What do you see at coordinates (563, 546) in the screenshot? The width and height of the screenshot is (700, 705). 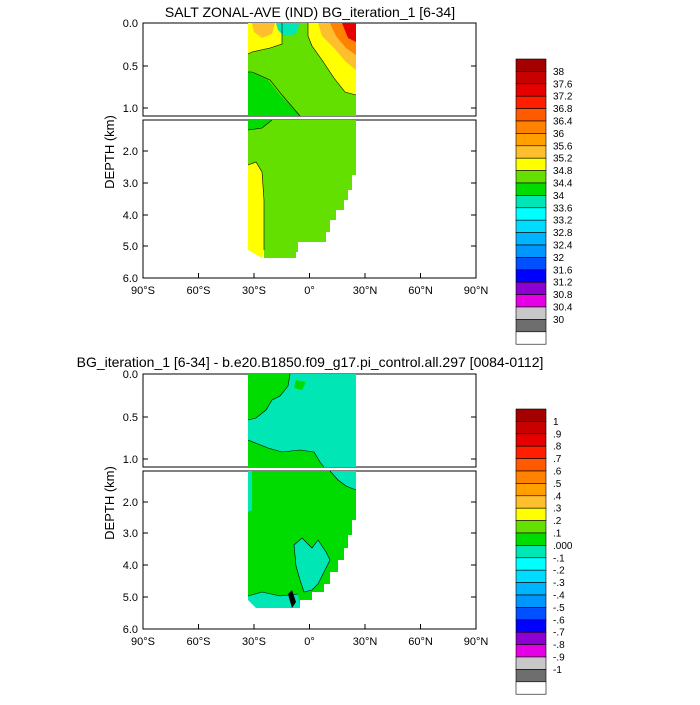 I see `colorbar-2-label-10: .000` at bounding box center [563, 546].